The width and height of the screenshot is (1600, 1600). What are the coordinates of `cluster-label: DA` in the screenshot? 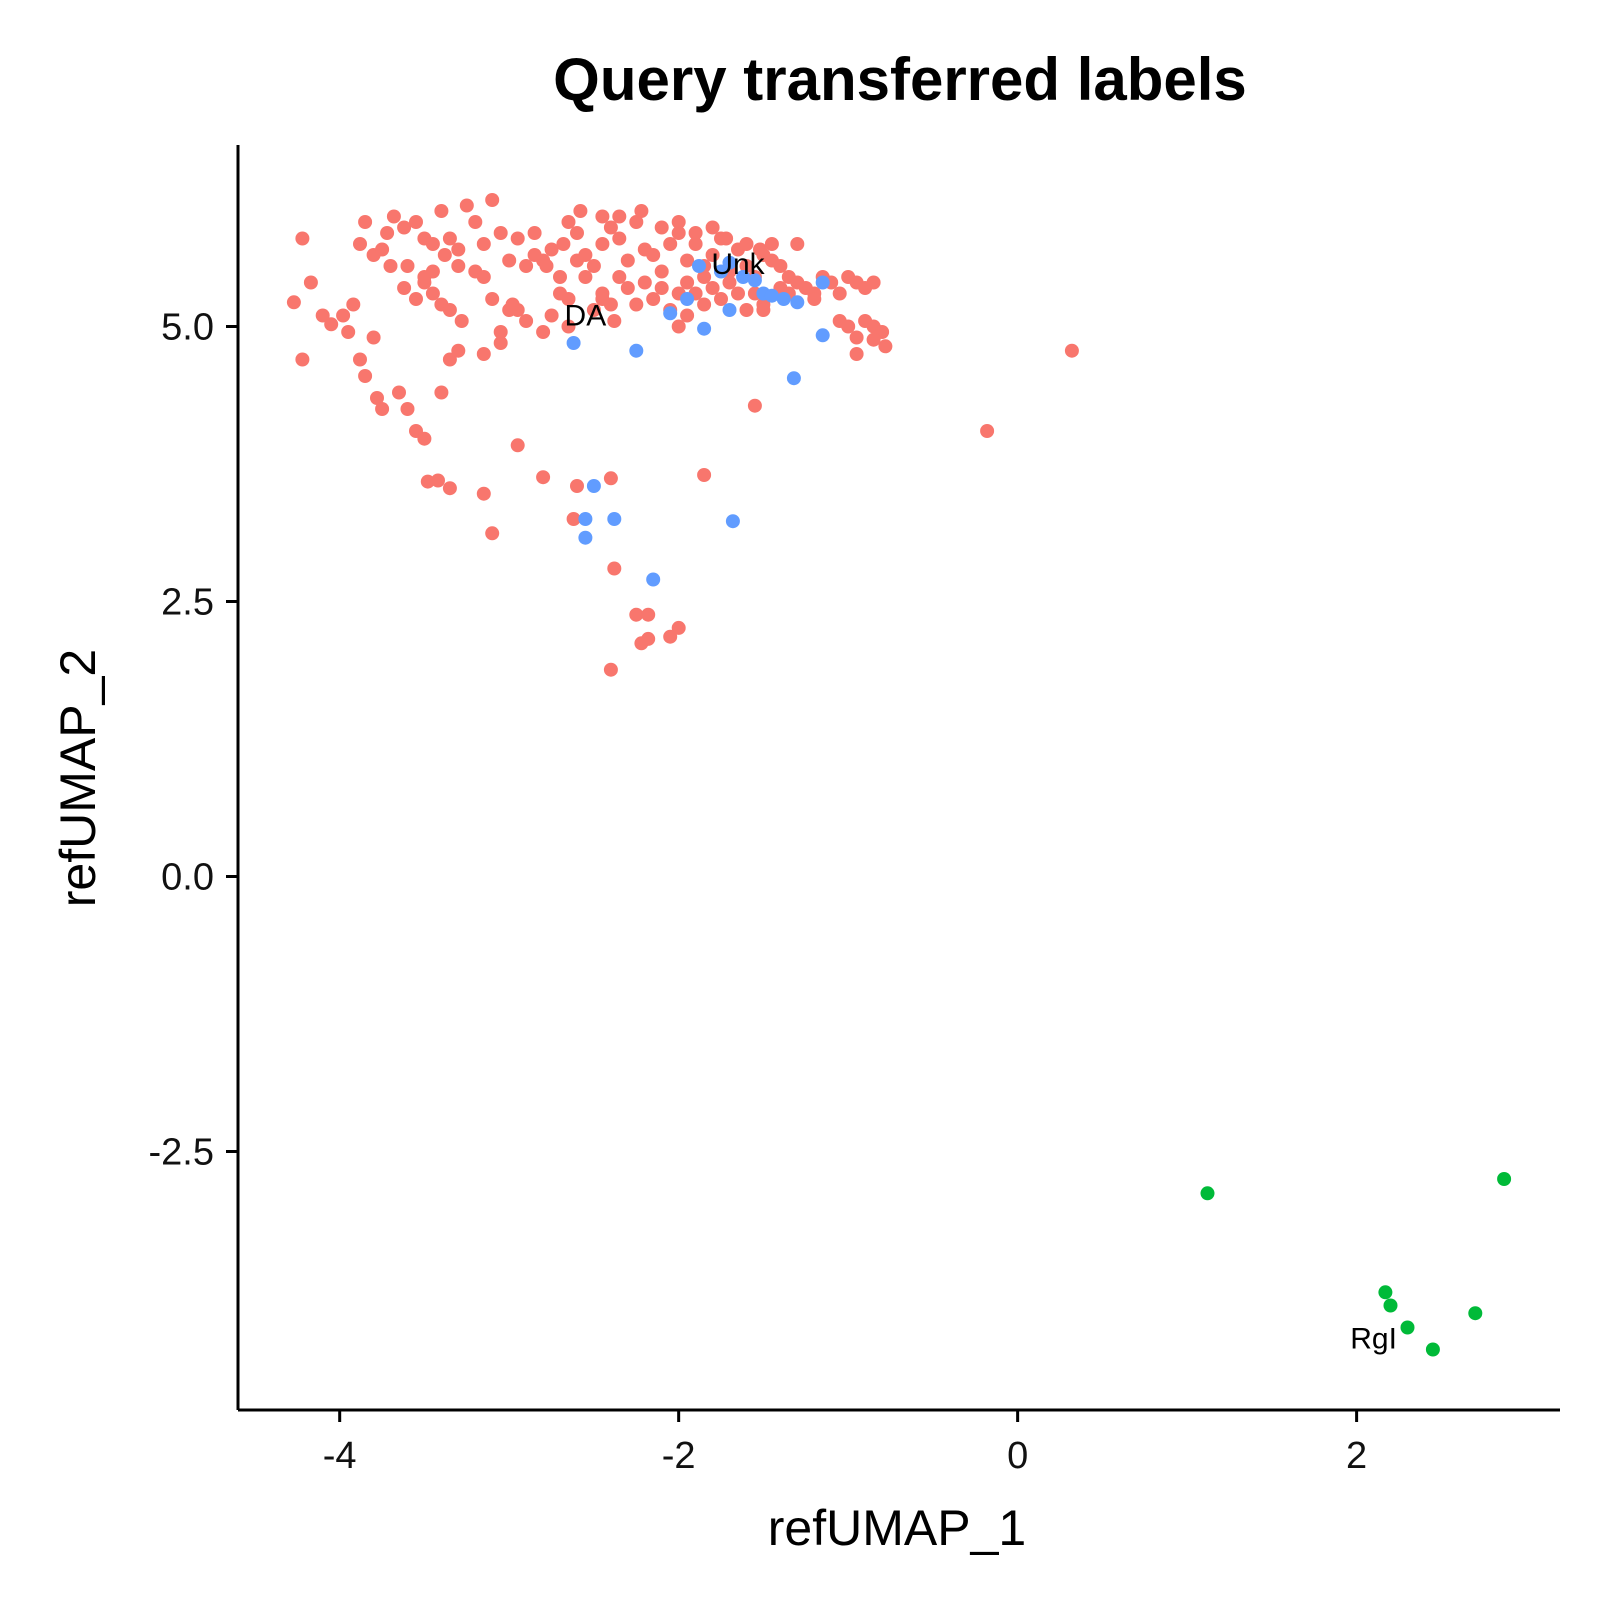 It's located at (586, 316).